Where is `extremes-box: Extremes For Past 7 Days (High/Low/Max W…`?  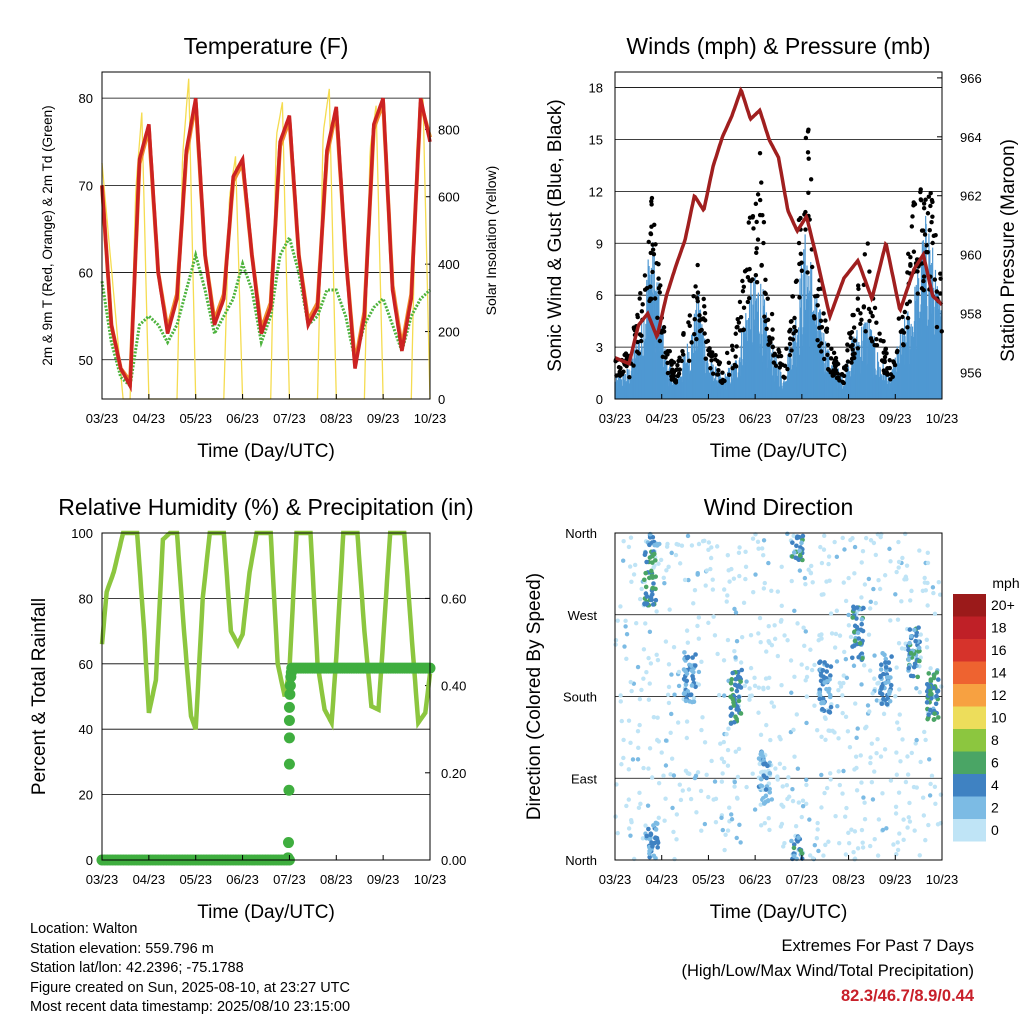
extremes-box: Extremes For Past 7 Days (High/Low/Max W… is located at coordinates (827, 971).